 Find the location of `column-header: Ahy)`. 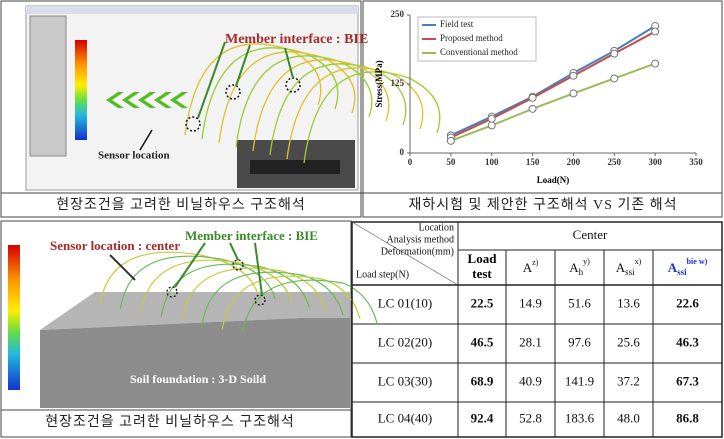

column-header: Ahy) is located at coordinates (579, 267).